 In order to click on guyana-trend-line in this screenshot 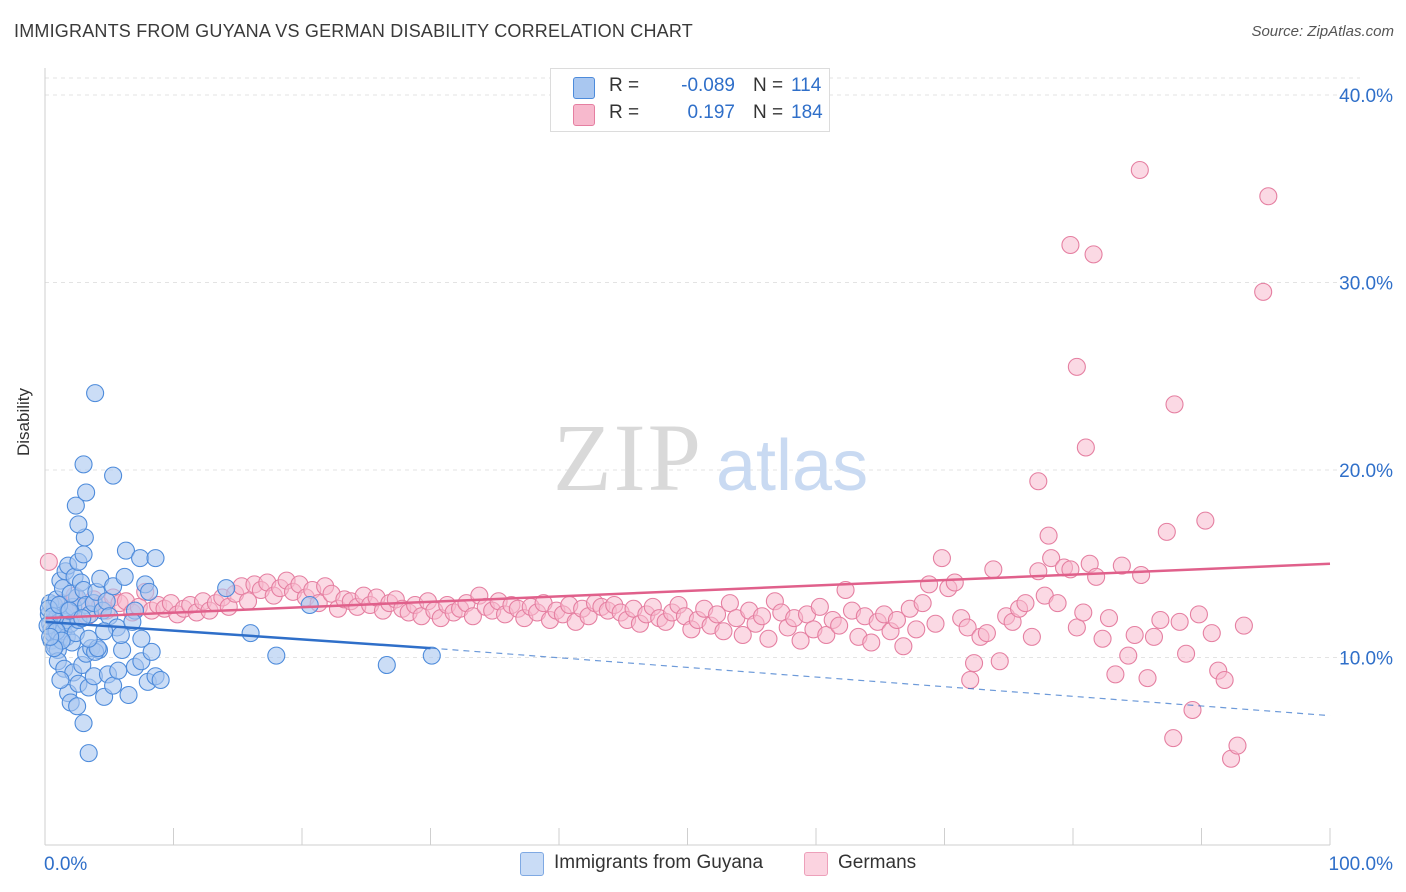, I will do `click(237, 635)`.